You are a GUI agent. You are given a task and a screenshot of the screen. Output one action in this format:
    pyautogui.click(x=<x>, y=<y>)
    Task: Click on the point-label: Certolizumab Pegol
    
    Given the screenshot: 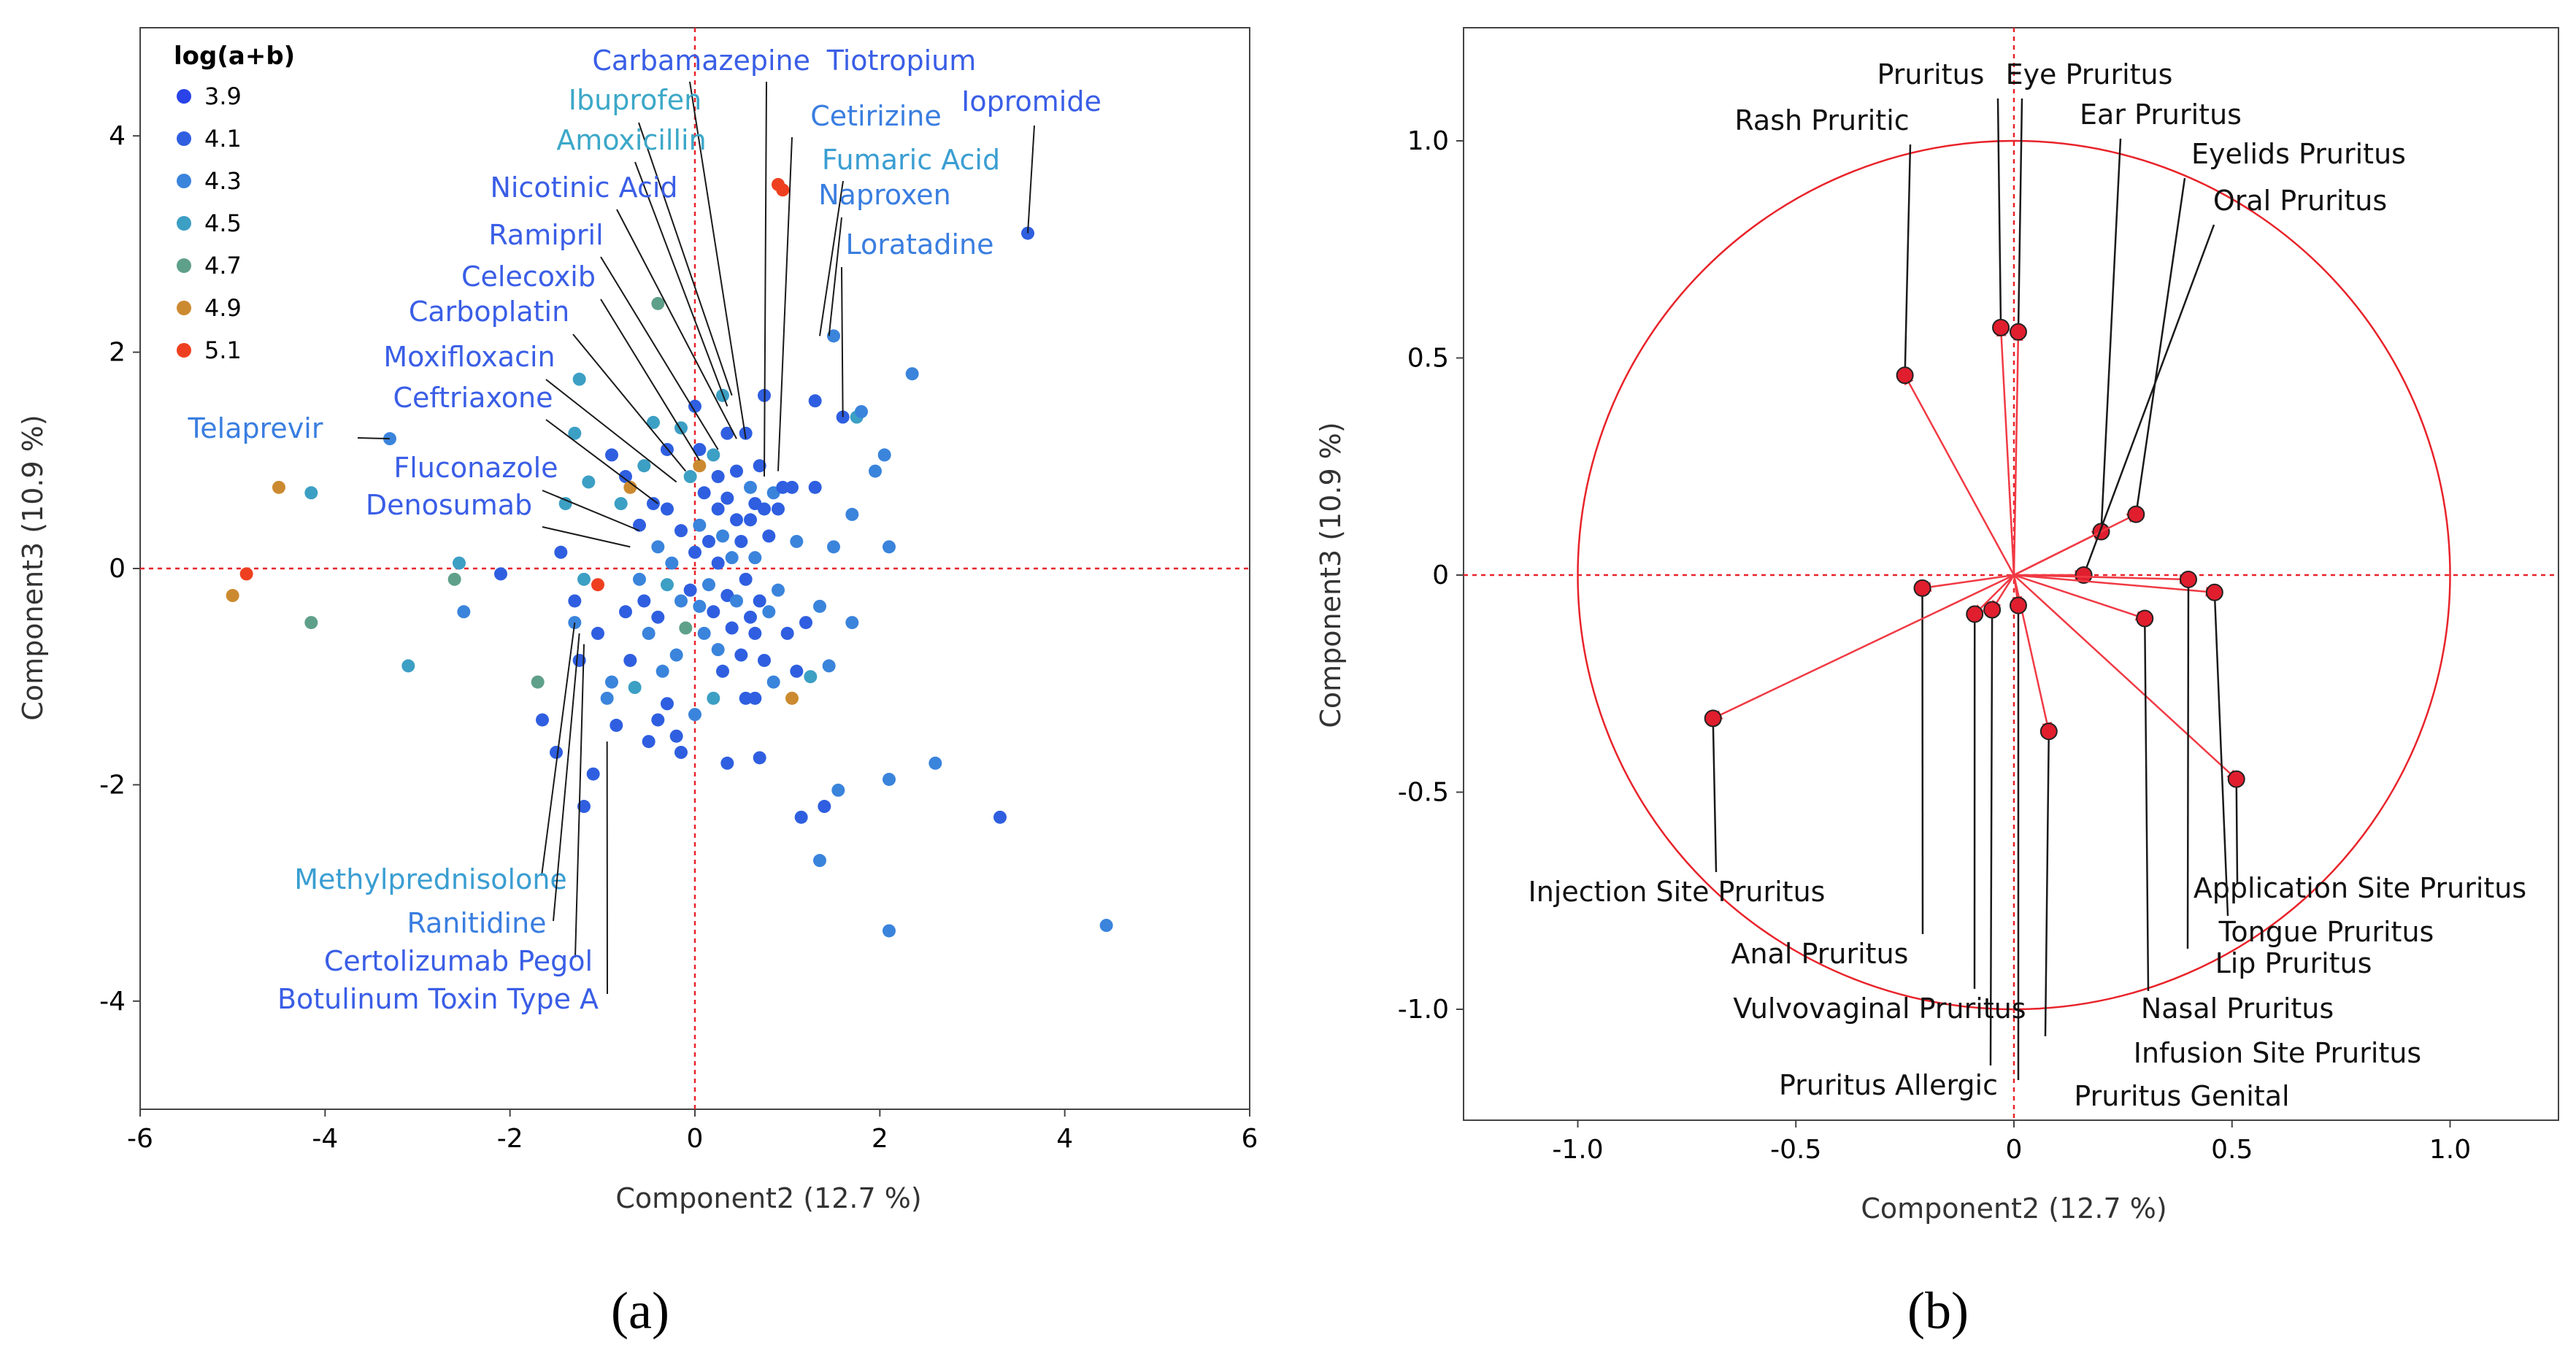 What is the action you would take?
    pyautogui.click(x=458, y=961)
    